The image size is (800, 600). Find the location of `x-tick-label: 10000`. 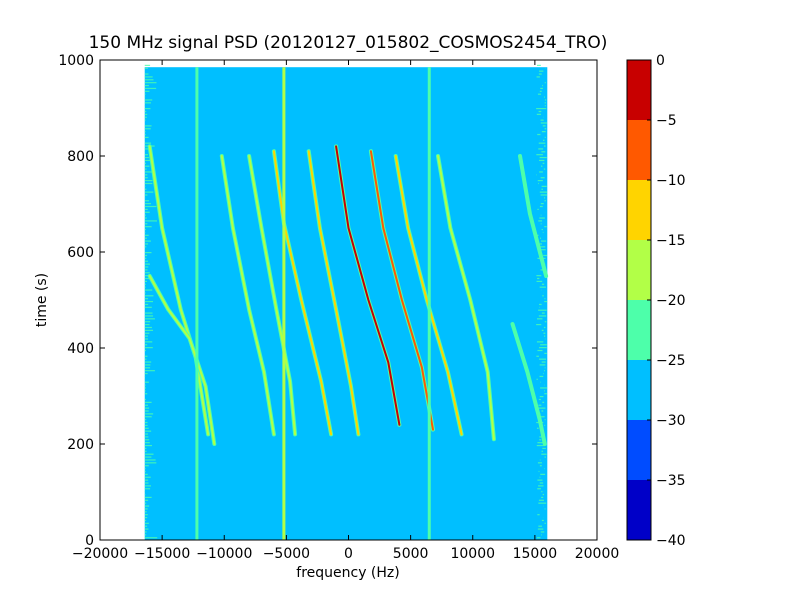

x-tick-label: 10000 is located at coordinates (472, 554).